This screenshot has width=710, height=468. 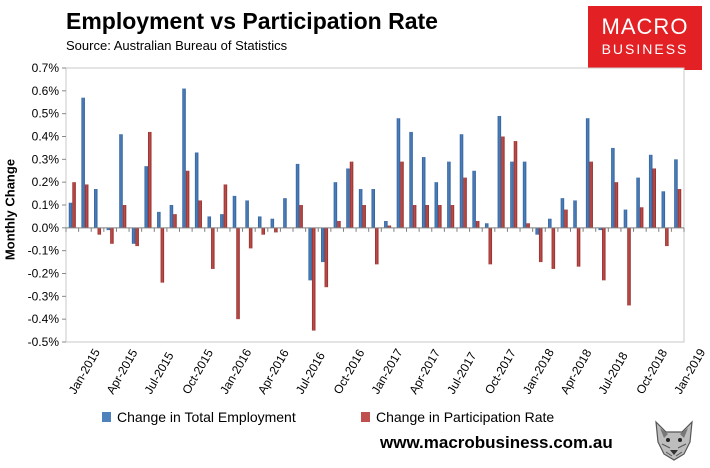 What do you see at coordinates (575, 214) in the screenshot?
I see `employment-bar-may-2018` at bounding box center [575, 214].